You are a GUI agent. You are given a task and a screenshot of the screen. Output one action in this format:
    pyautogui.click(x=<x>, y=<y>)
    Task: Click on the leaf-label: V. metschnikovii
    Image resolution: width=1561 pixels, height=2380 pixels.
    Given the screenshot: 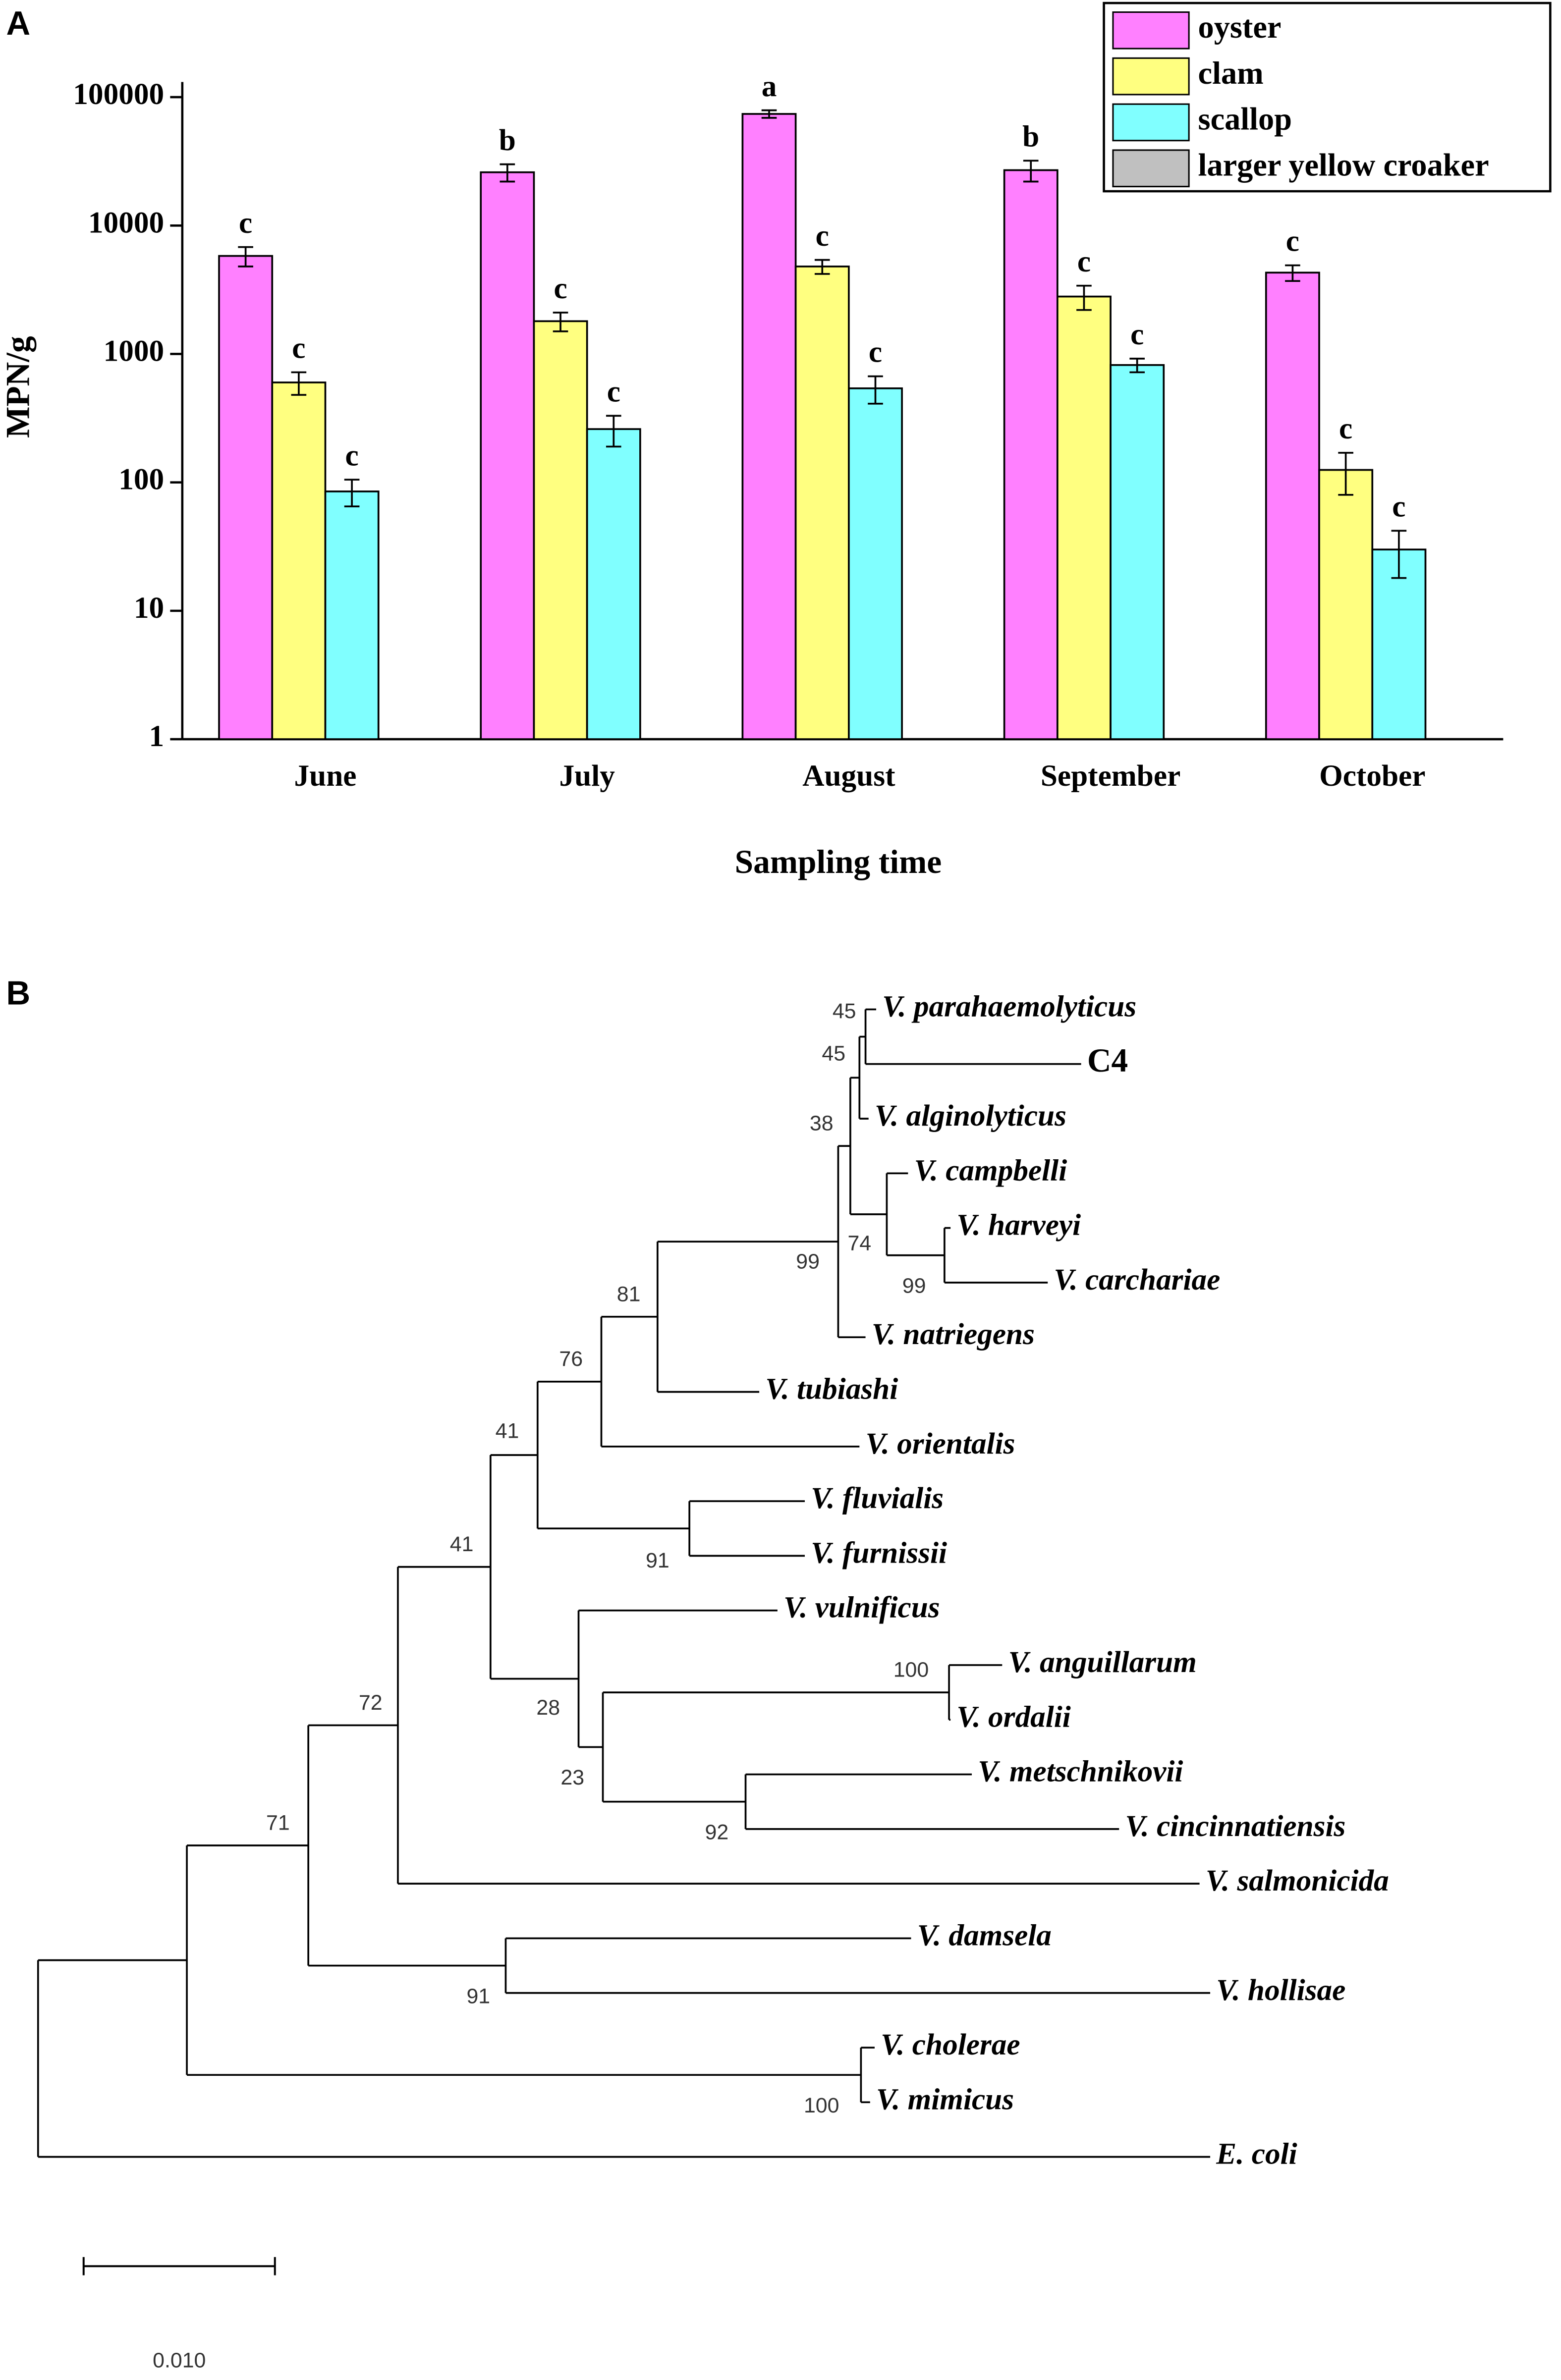 What is the action you would take?
    pyautogui.click(x=1080, y=1771)
    